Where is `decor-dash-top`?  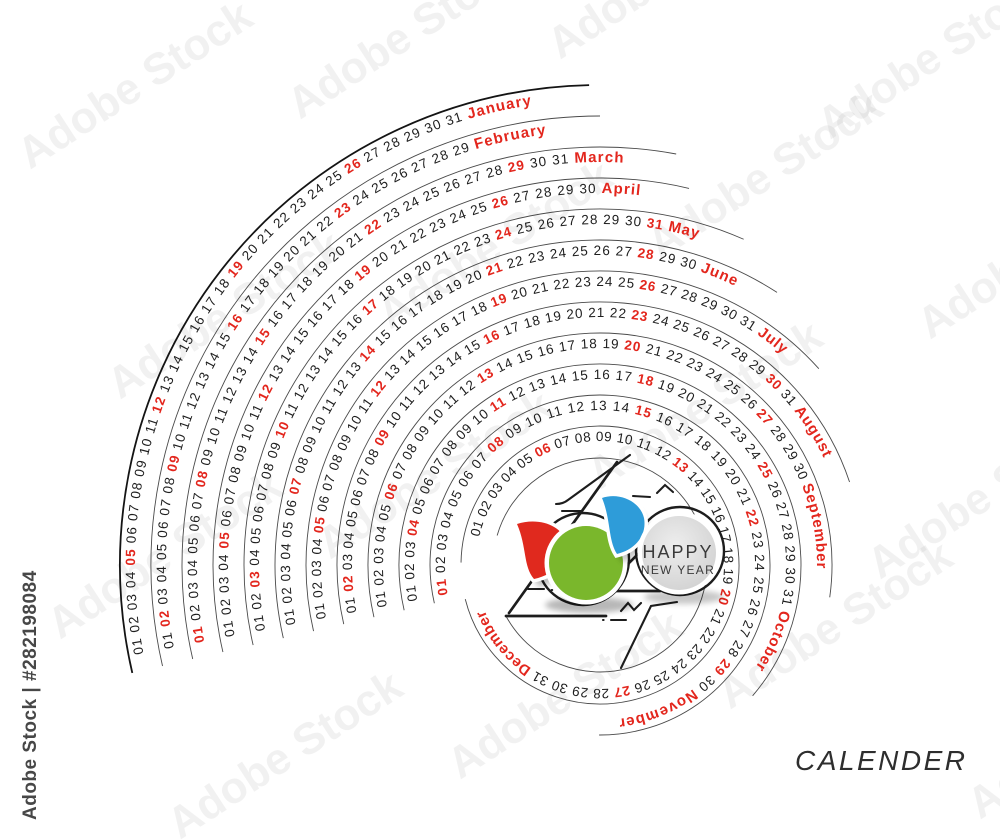
decor-dash-top is located at coordinates (641, 496).